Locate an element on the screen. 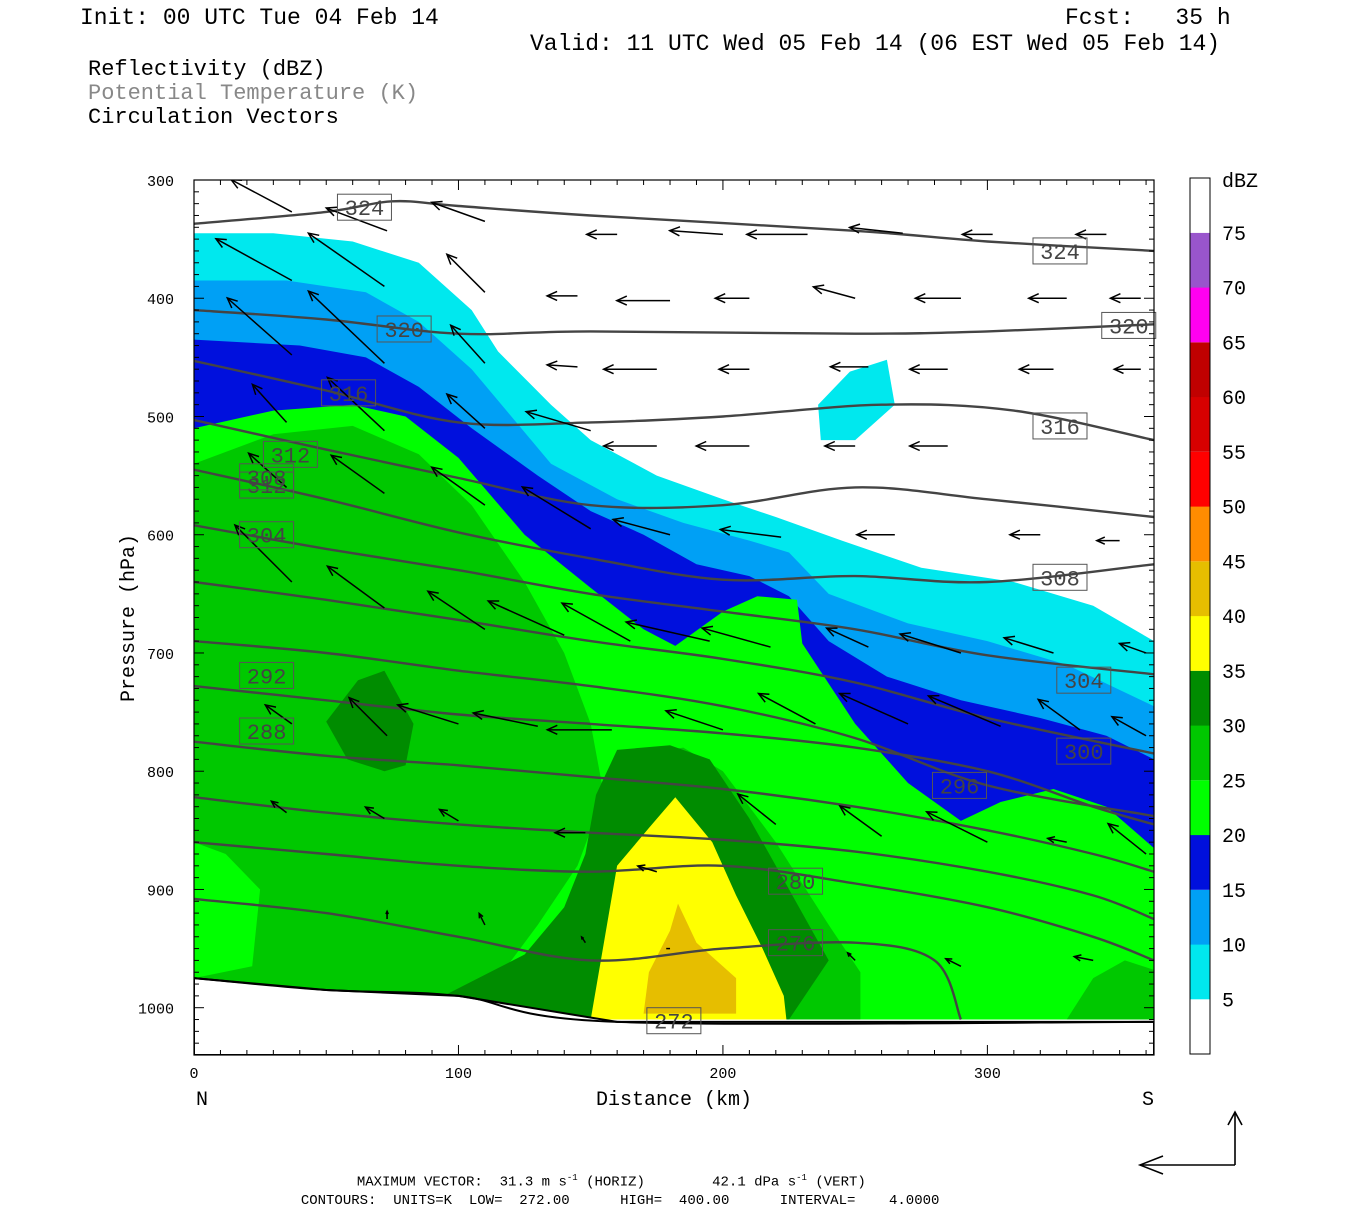  contour-units: UNITS=K is located at coordinates (423, 1201).